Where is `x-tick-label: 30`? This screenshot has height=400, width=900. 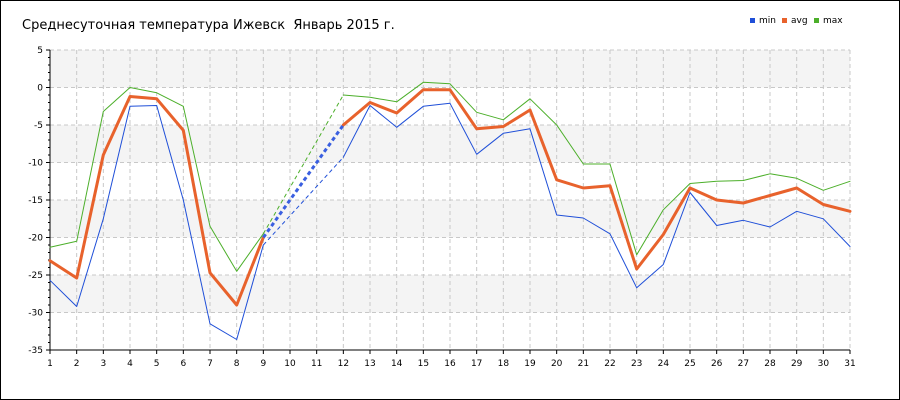 x-tick-label: 30 is located at coordinates (824, 364).